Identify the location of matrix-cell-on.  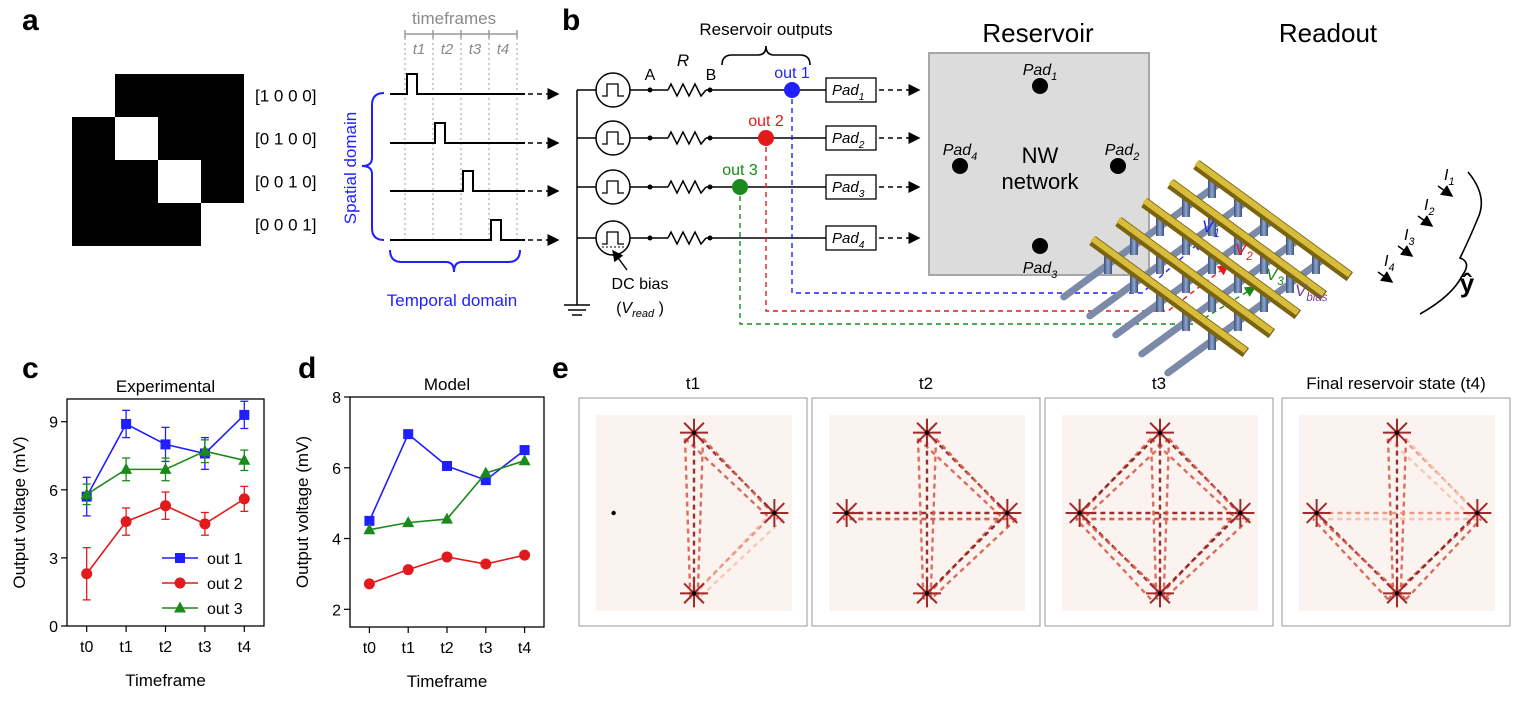
(136, 138).